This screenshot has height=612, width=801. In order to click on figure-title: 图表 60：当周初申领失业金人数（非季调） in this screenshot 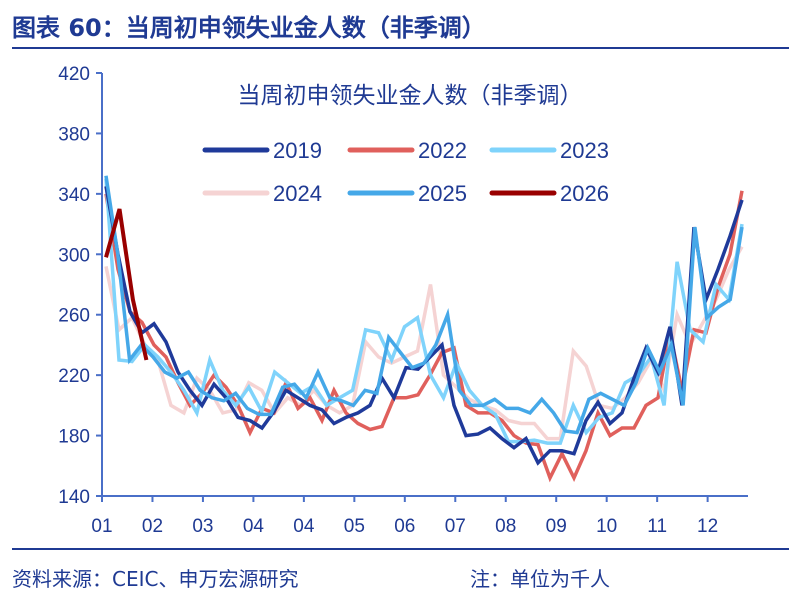, I will do `click(249, 28)`.